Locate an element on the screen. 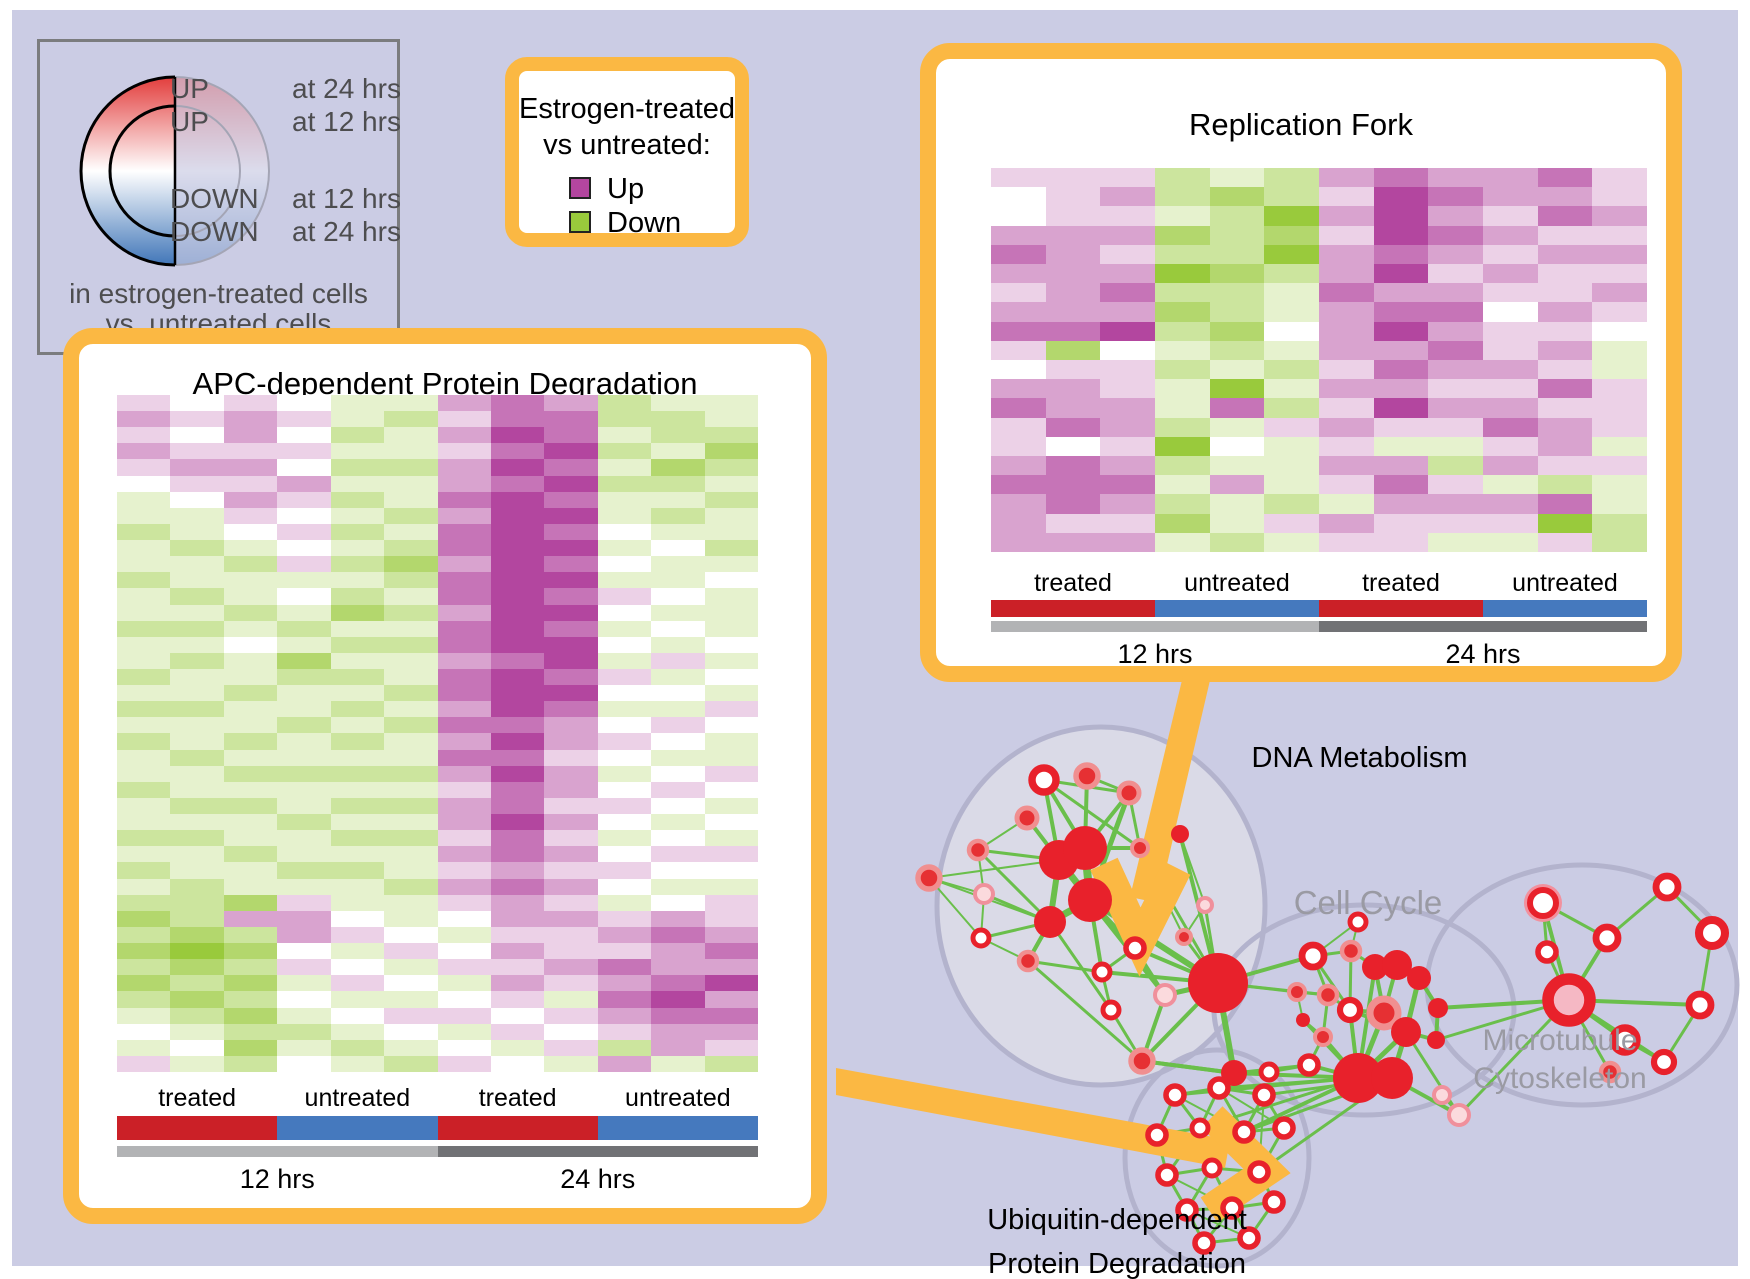 Image resolution: width=1750 pixels, height=1279 pixels. network-edge is located at coordinates (1188, 1067).